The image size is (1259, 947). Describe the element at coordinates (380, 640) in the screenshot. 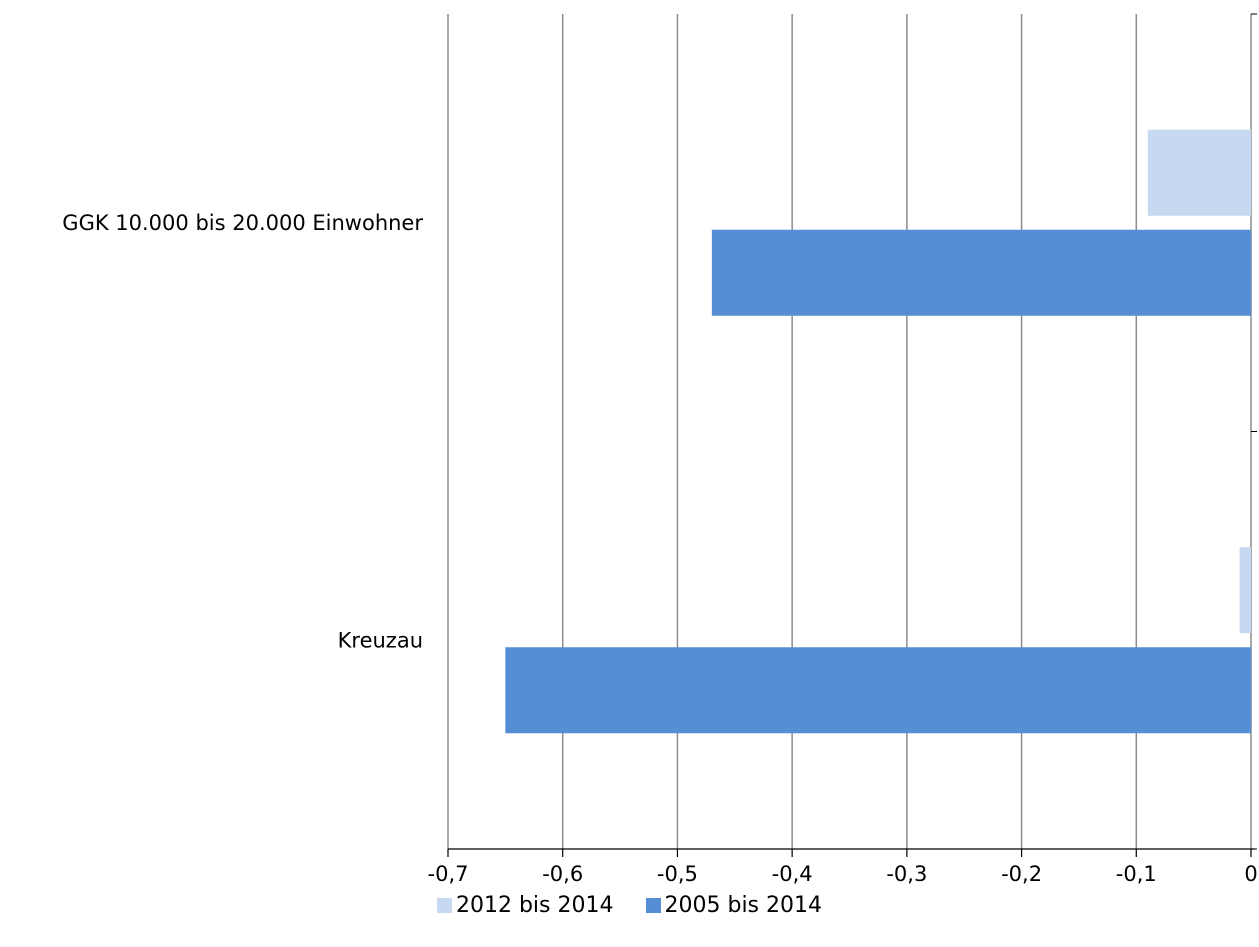

I see `category-label-1: Kreuzau` at that location.